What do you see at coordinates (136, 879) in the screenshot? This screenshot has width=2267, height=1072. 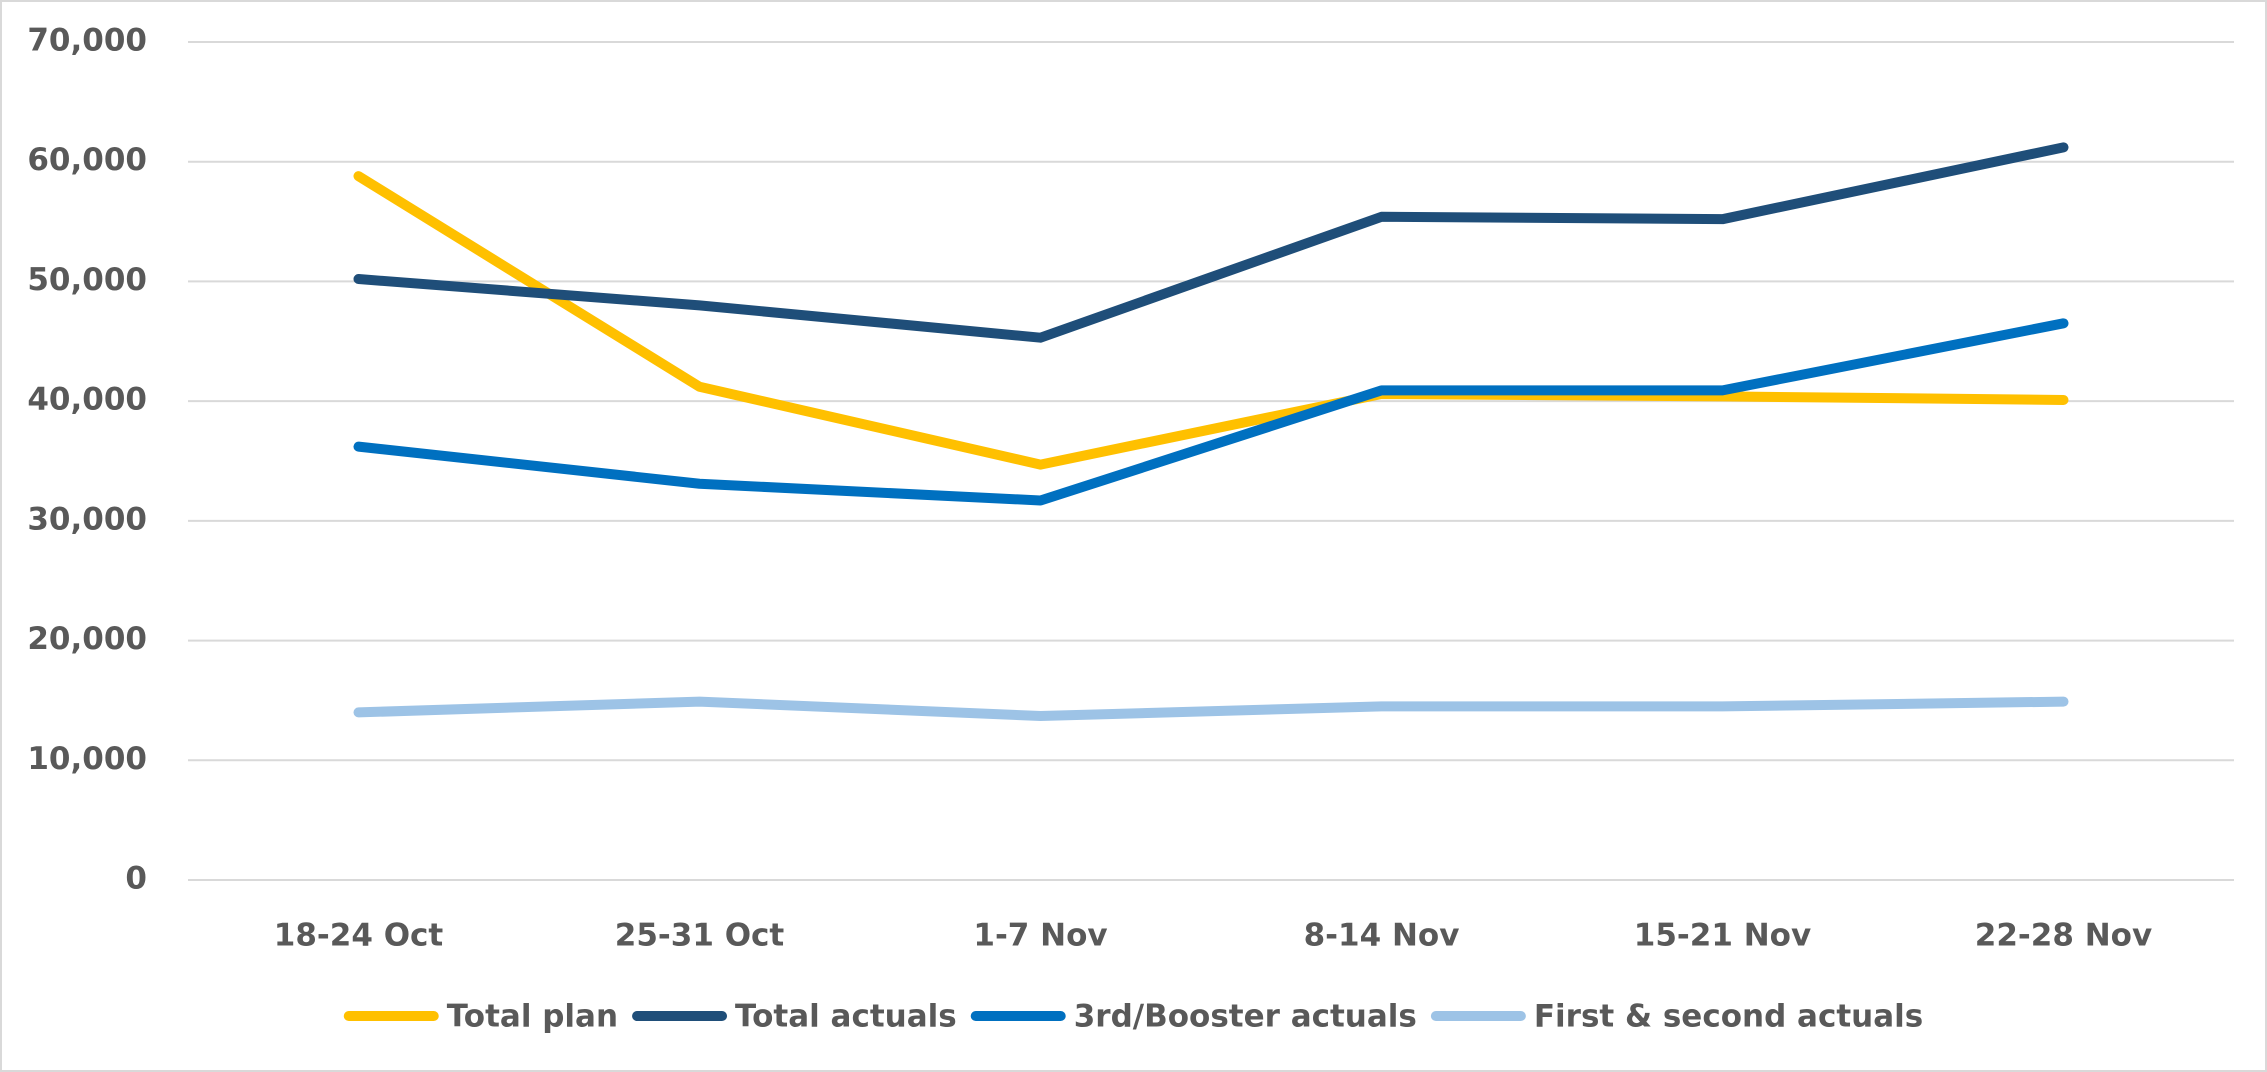 I see `y-tick-label: 0` at bounding box center [136, 879].